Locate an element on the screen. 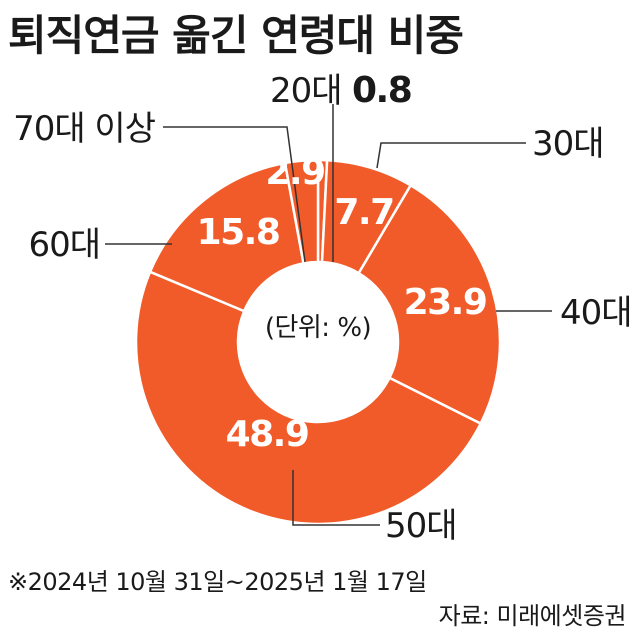  category-label-70s-plus: 70대 이상 is located at coordinates (84, 129).